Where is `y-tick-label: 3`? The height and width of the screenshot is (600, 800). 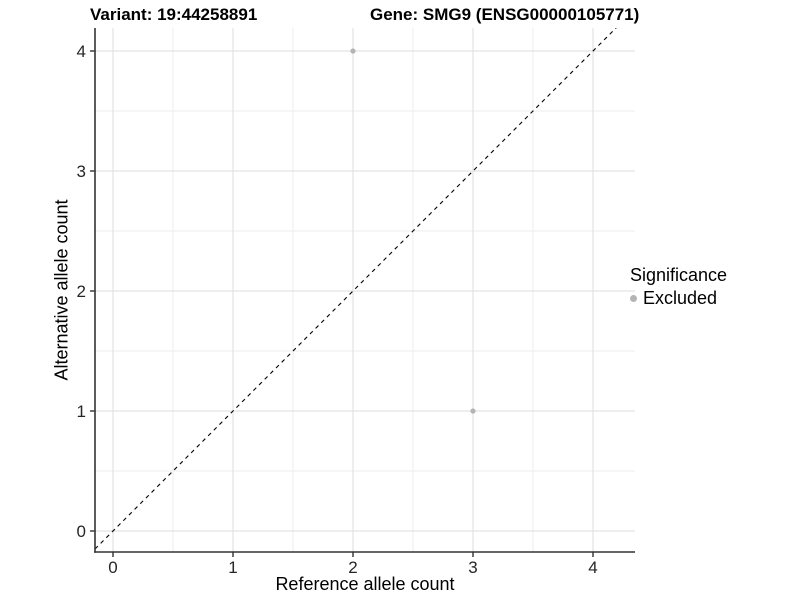
y-tick-label: 3 is located at coordinates (81, 171).